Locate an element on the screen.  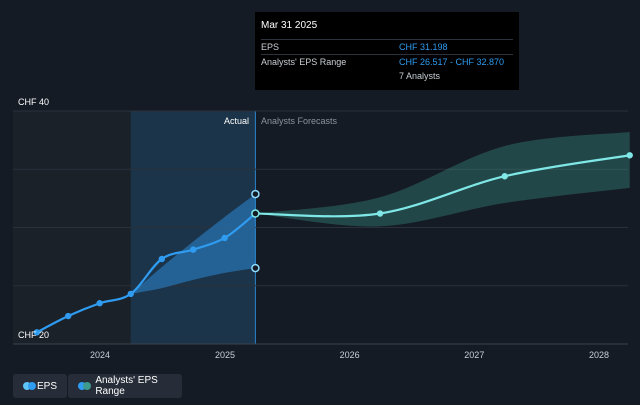
tooltip-eps-label: EPS is located at coordinates (270, 47).